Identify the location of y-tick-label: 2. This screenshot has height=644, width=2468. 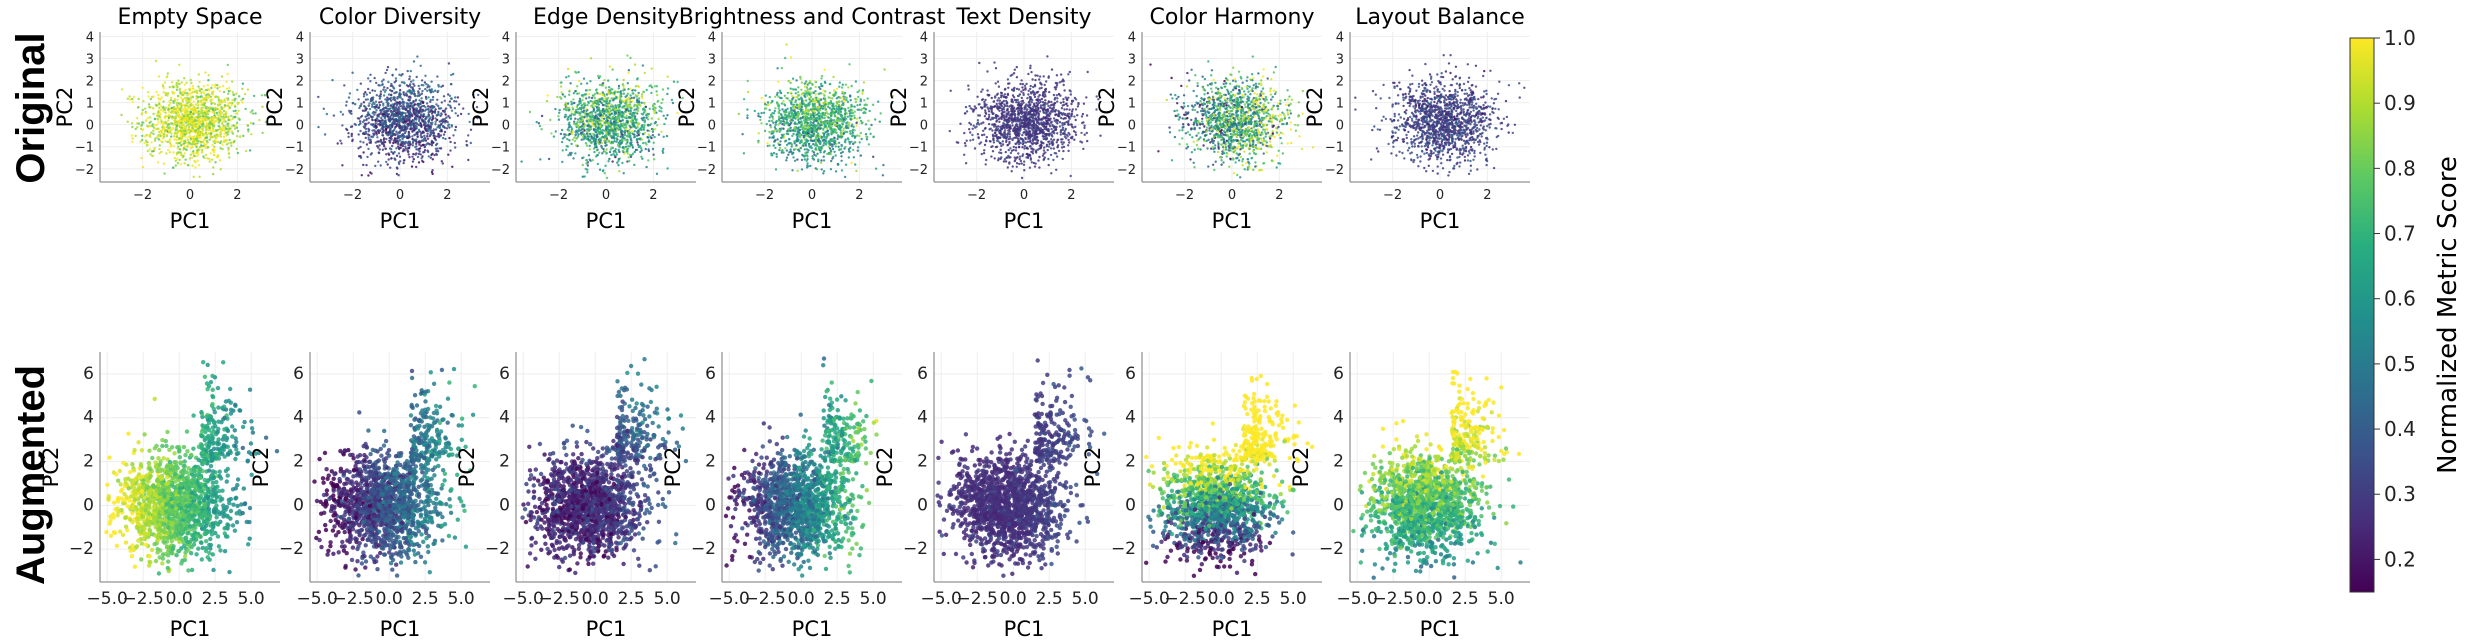
(90, 82).